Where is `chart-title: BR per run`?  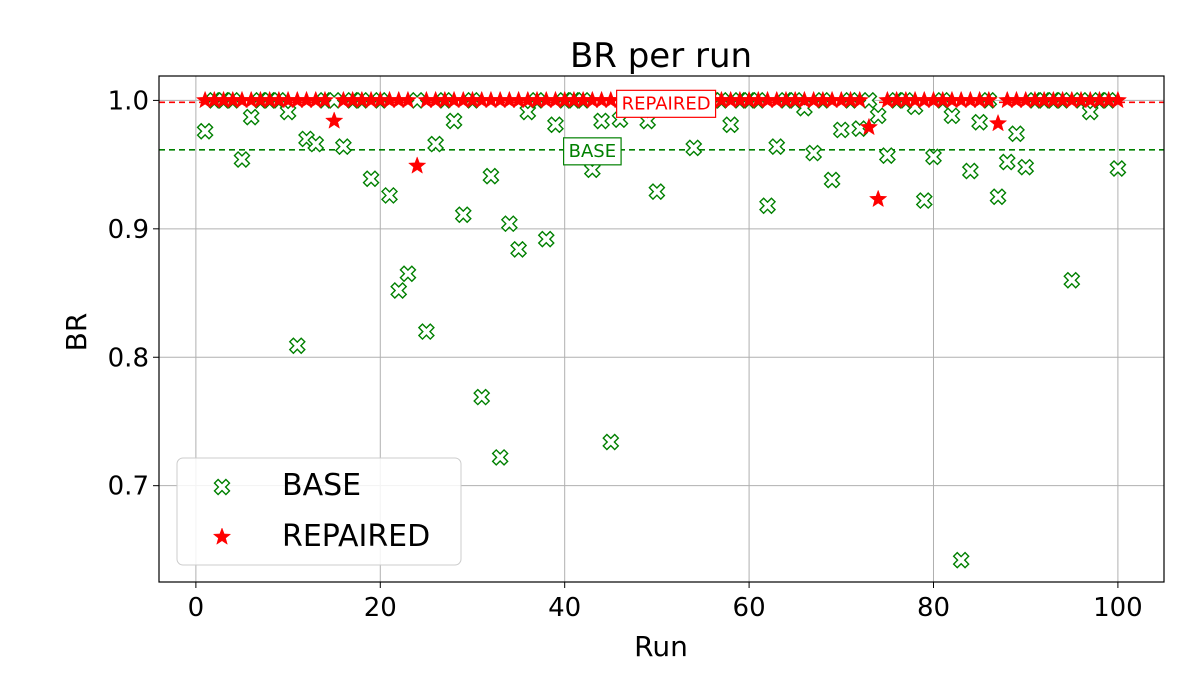
chart-title: BR per run is located at coordinates (661, 56).